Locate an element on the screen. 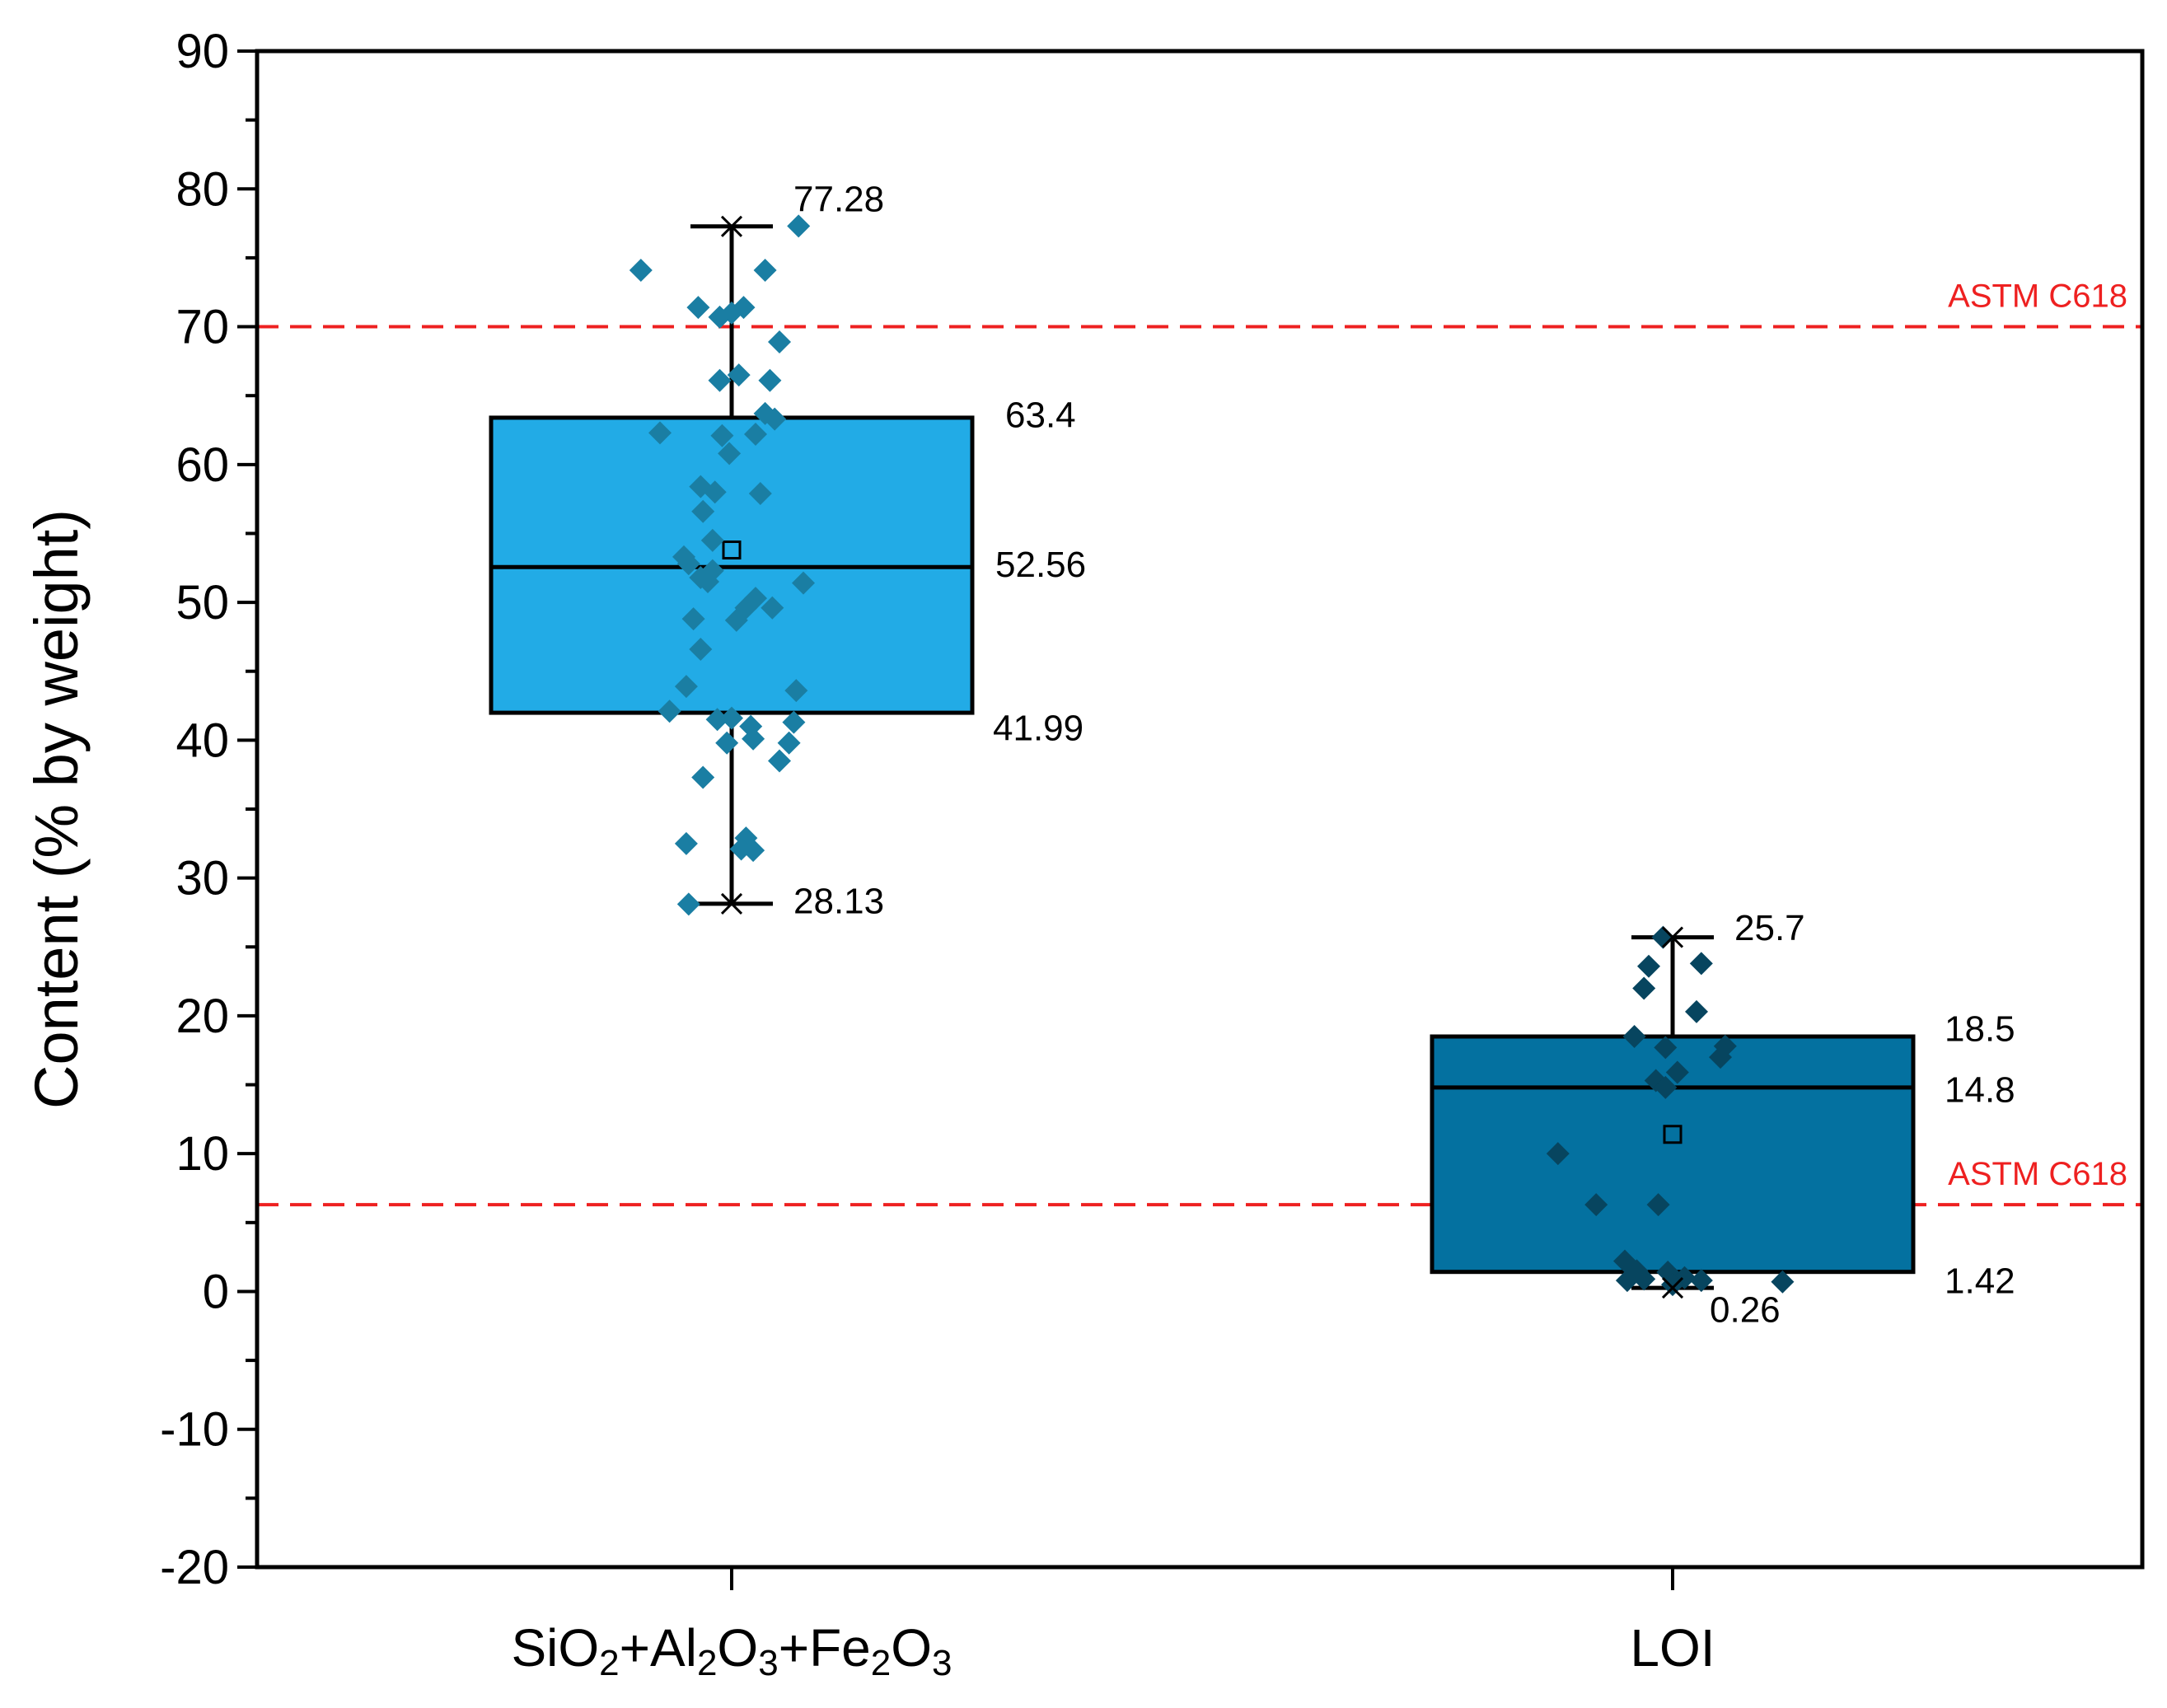 The width and height of the screenshot is (2167, 1708). label-text: SiO is located at coordinates (555, 1648).